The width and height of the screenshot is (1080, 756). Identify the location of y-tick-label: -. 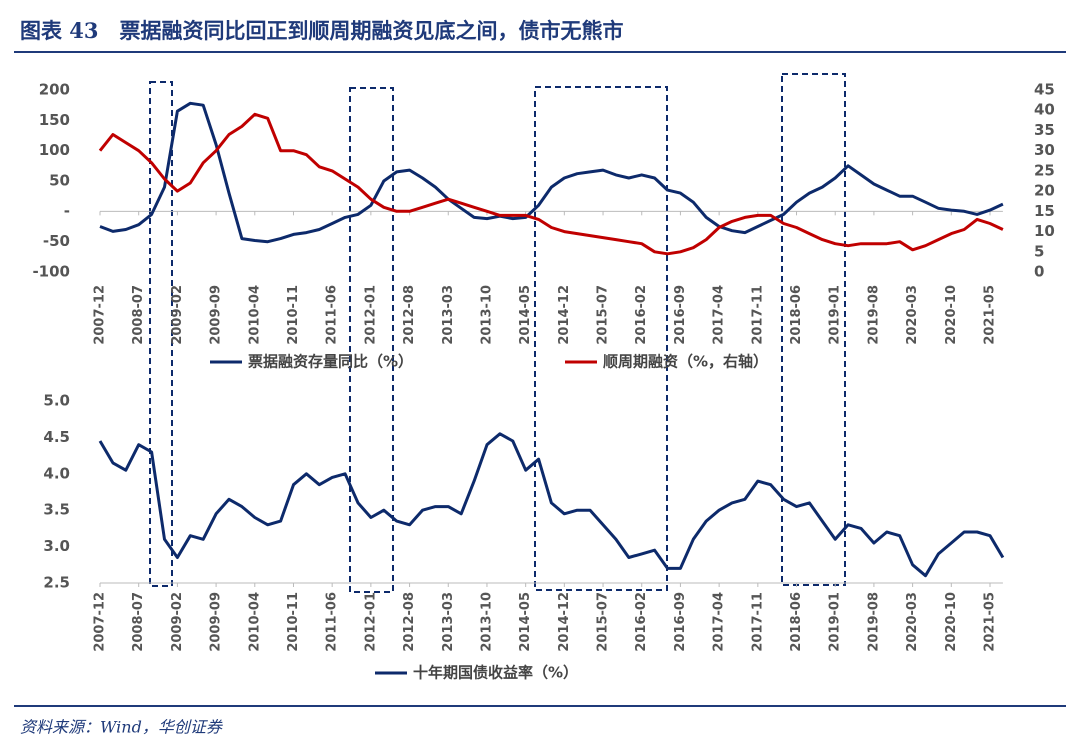
(67, 211).